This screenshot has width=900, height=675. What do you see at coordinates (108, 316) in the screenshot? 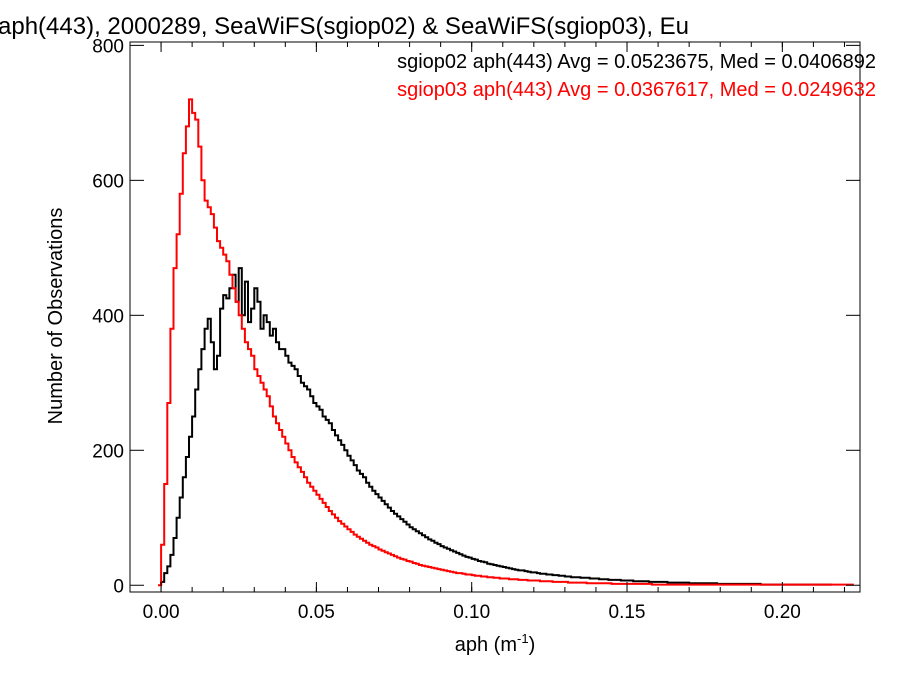
I see `y-tick-label: 400` at bounding box center [108, 316].